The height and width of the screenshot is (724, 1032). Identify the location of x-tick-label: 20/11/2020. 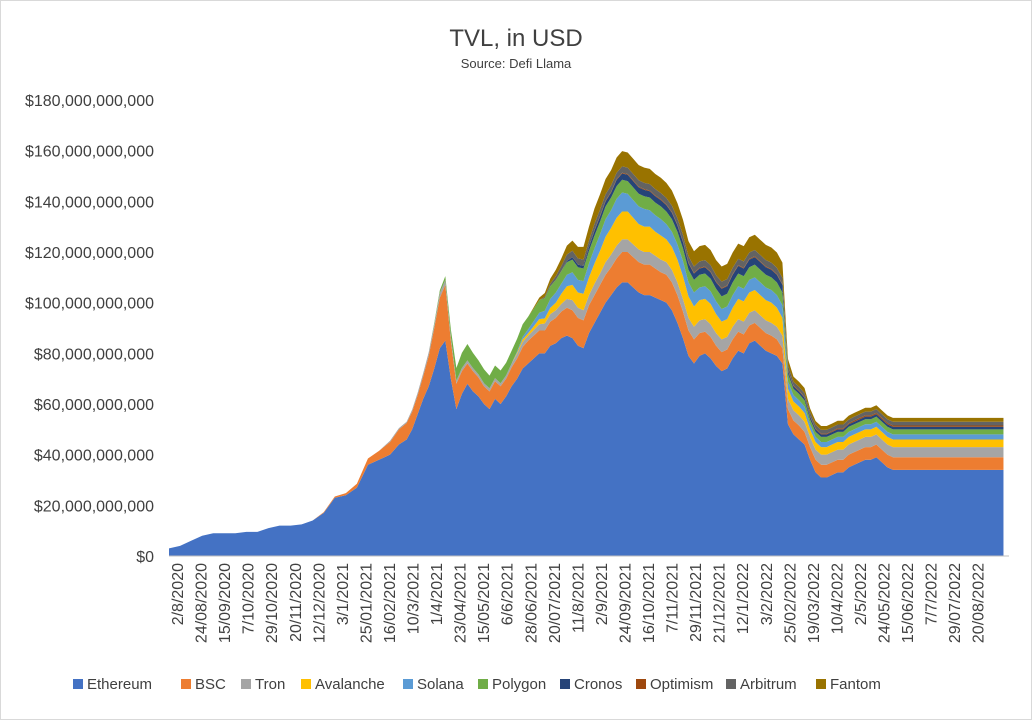
(296, 602).